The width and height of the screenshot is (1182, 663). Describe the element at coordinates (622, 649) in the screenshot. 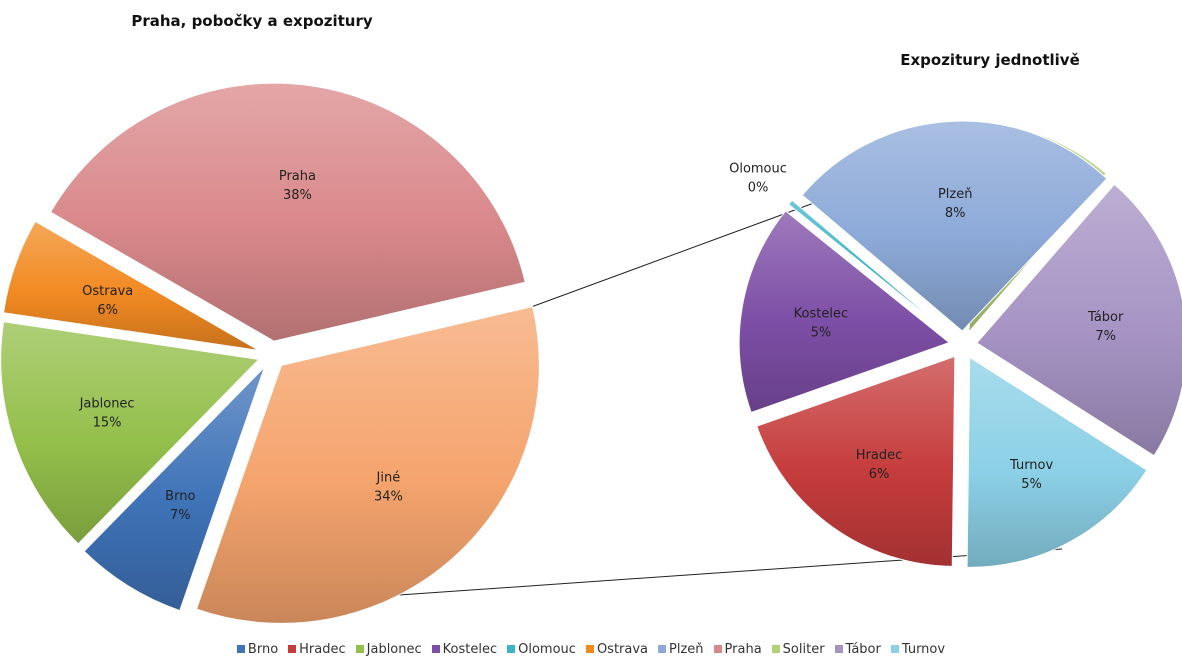

I see `legend-label: Ostrava` at that location.